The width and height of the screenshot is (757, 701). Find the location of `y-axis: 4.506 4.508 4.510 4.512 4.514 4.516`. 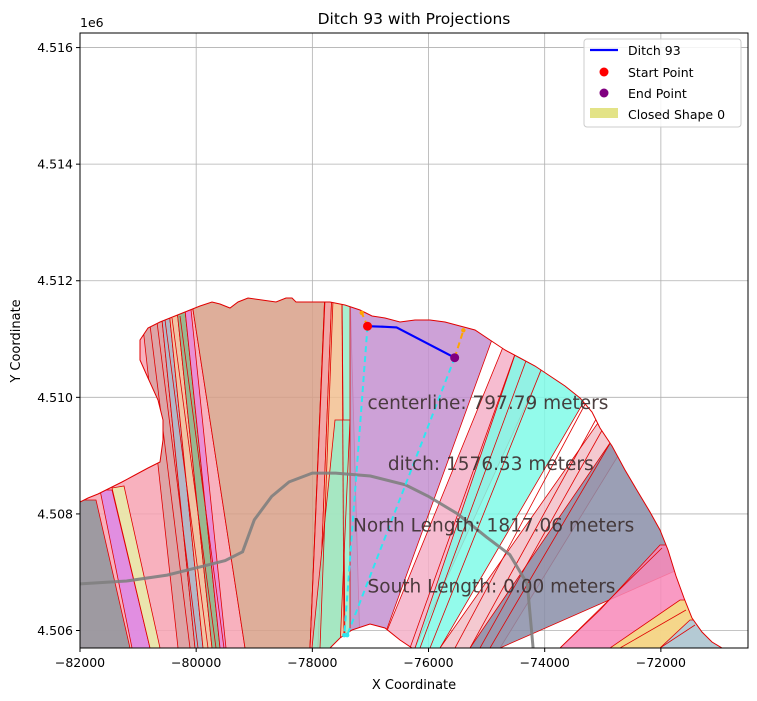

y-axis: 4.506 4.508 4.510 4.512 4.514 4.516 is located at coordinates (58, 339).